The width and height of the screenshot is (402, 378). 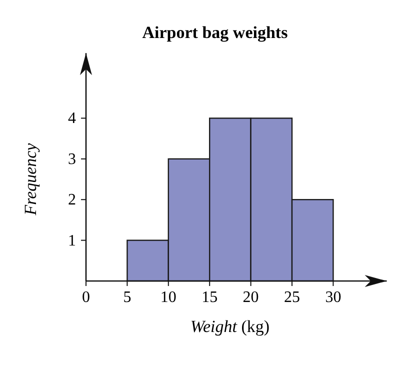 What do you see at coordinates (72, 200) in the screenshot?
I see `y-tick-label: 2` at bounding box center [72, 200].